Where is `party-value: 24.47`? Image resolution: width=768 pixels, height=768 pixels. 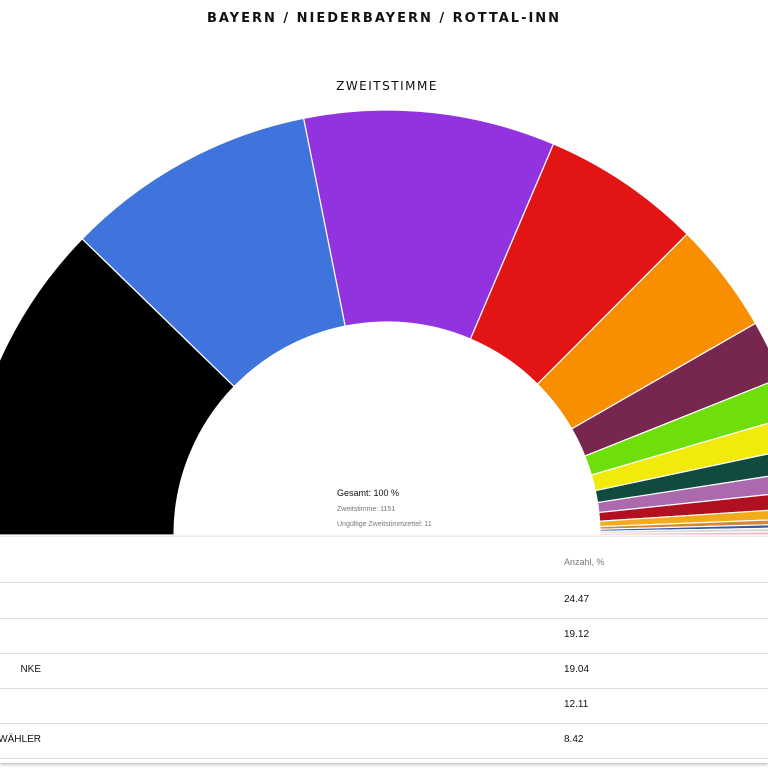 party-value: 24.47 is located at coordinates (577, 599).